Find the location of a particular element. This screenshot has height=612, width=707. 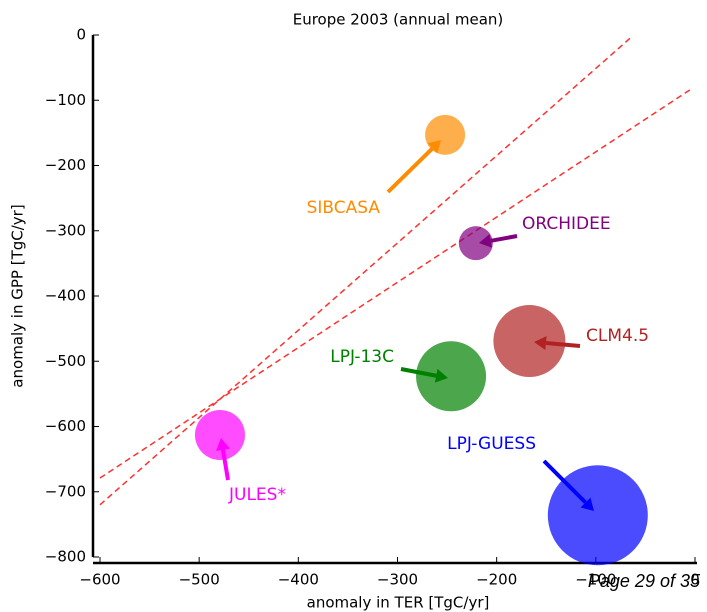

y-tick-label: −800 is located at coordinates (65, 557).